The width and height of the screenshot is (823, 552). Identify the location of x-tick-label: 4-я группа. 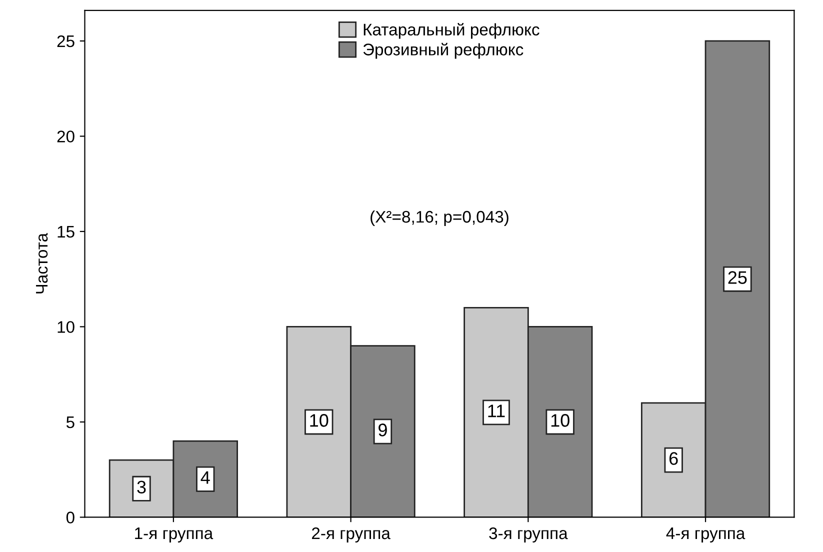
(706, 535).